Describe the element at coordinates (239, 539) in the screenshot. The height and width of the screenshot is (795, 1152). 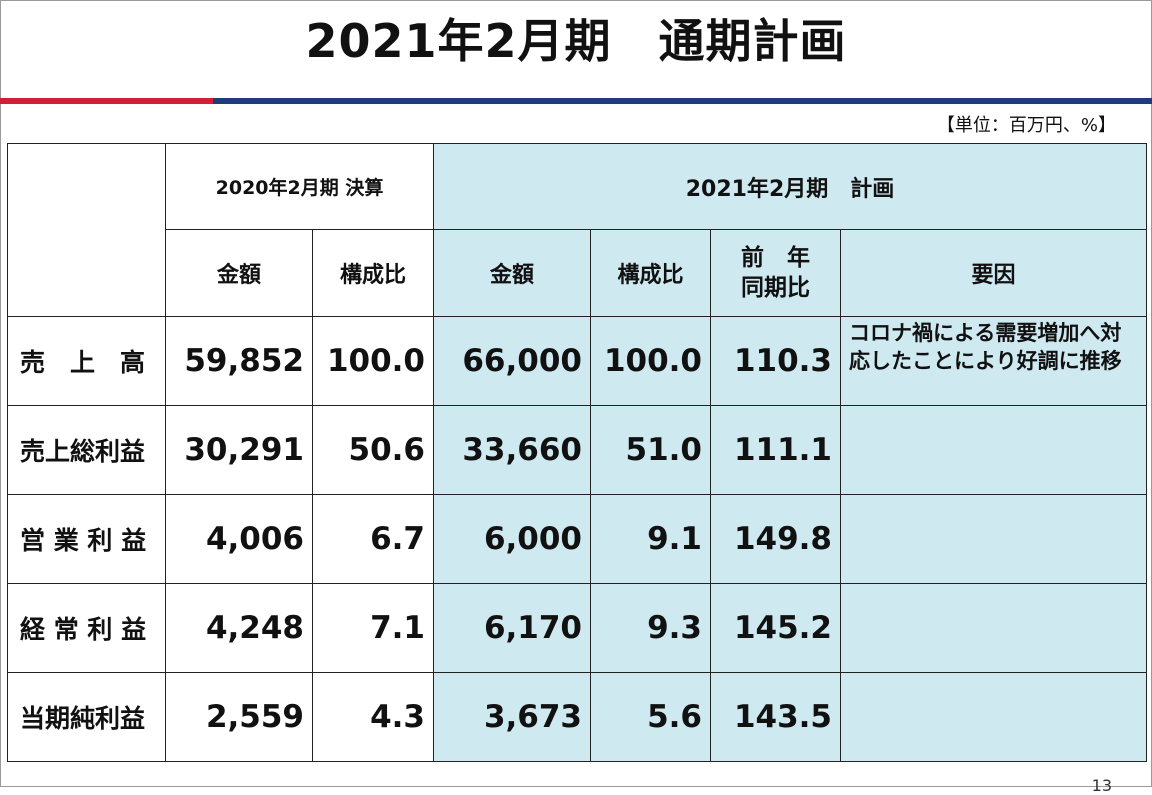
I see `prev-amount-cell: 4,006` at that location.